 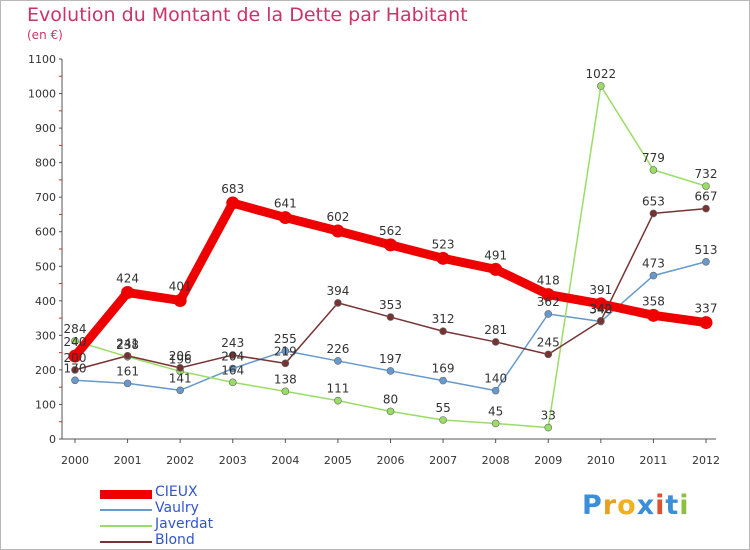 I want to click on data-label: 394, so click(x=337, y=291).